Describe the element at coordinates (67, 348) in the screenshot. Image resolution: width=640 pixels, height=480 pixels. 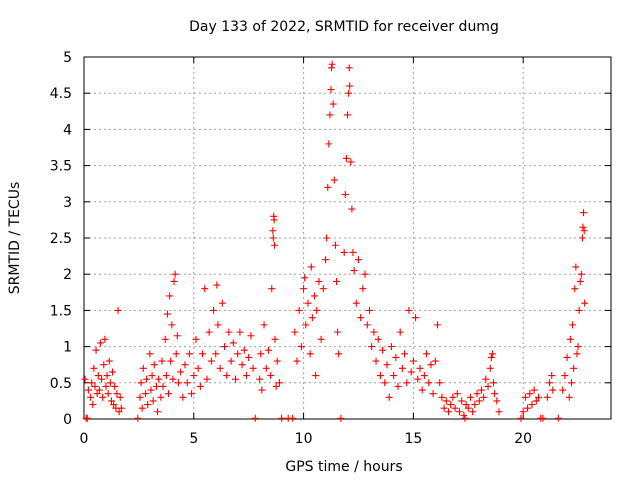
I see `y-tick-label: 1` at that location.